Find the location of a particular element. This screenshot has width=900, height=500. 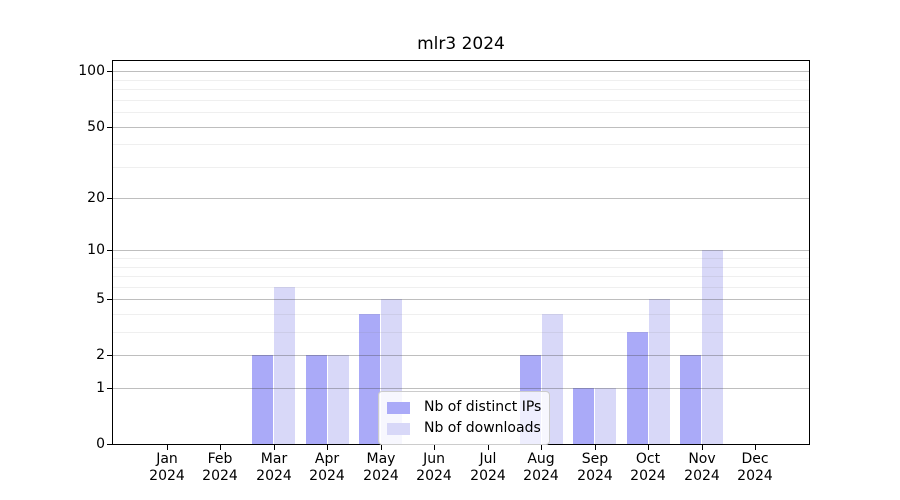

x-tick-month: Jan is located at coordinates (167, 459).